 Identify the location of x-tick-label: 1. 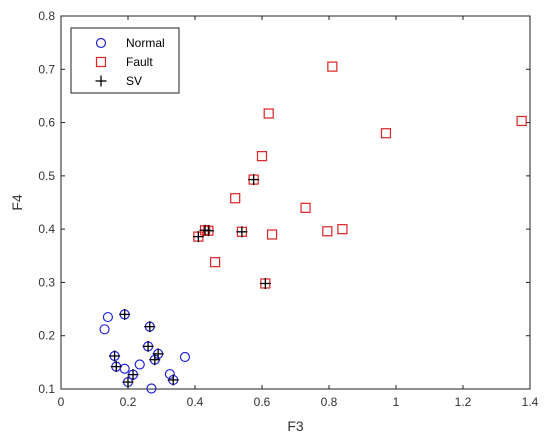
(396, 402).